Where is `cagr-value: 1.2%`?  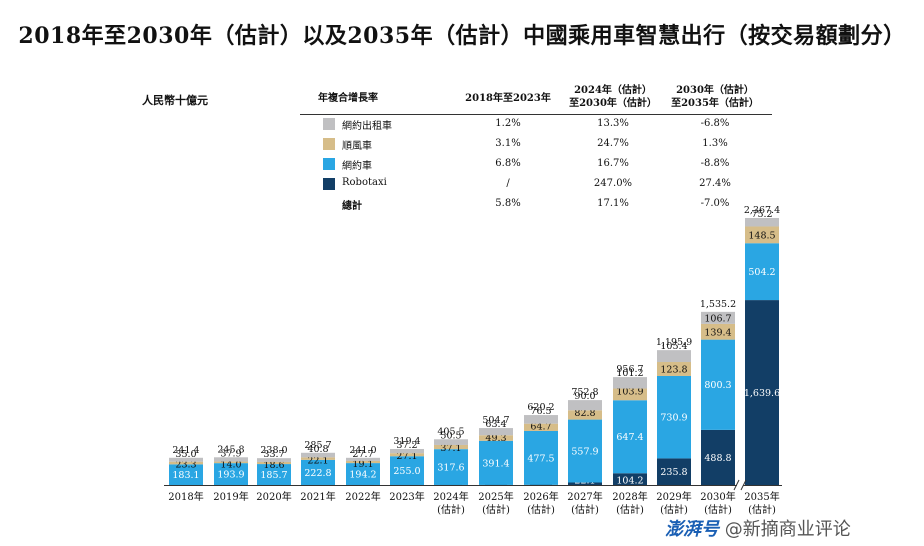 cagr-value: 1.2% is located at coordinates (508, 123).